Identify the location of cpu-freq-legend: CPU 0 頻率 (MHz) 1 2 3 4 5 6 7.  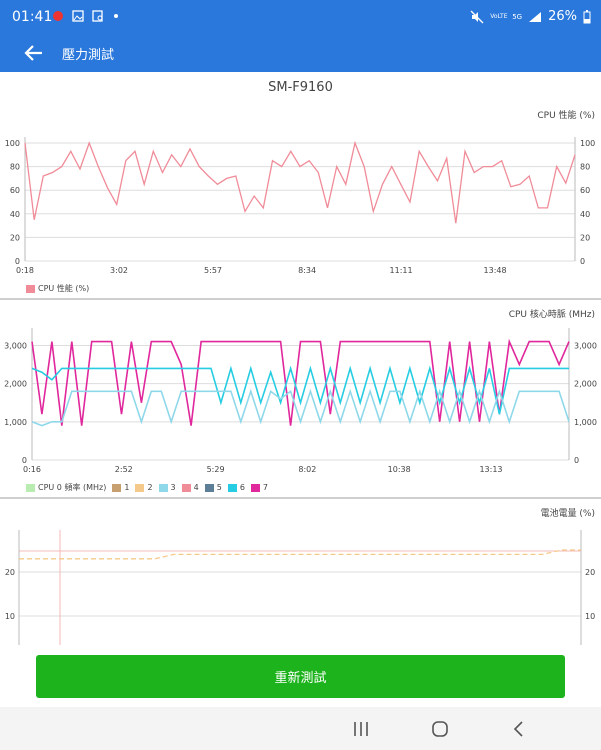
(147, 487).